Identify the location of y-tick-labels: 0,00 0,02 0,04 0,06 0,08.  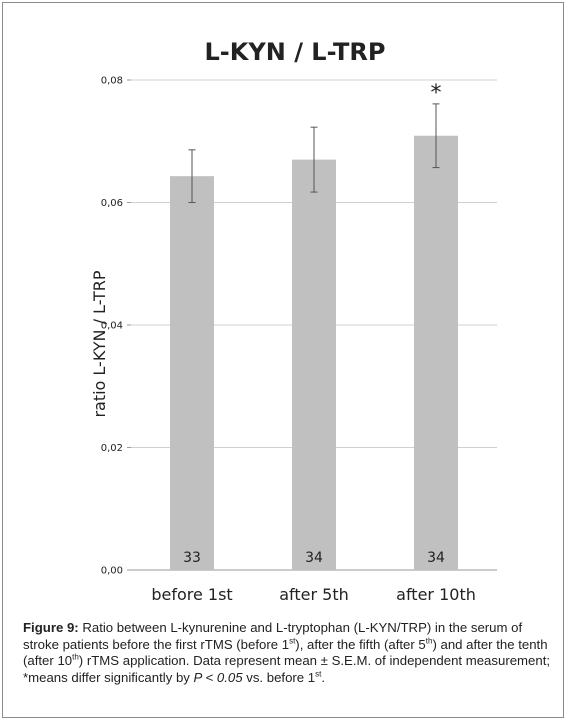
(112, 326).